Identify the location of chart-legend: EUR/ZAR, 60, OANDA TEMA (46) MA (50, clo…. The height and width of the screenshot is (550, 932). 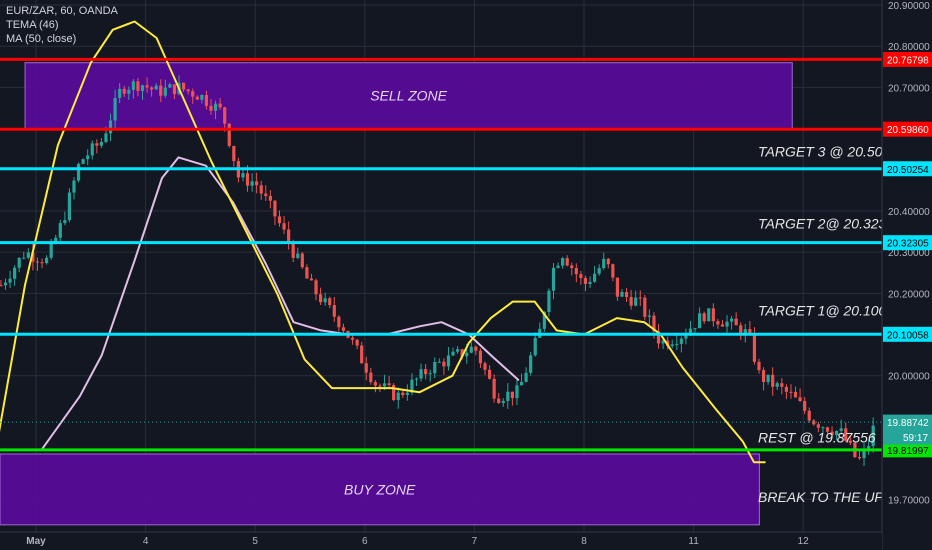
(62, 25).